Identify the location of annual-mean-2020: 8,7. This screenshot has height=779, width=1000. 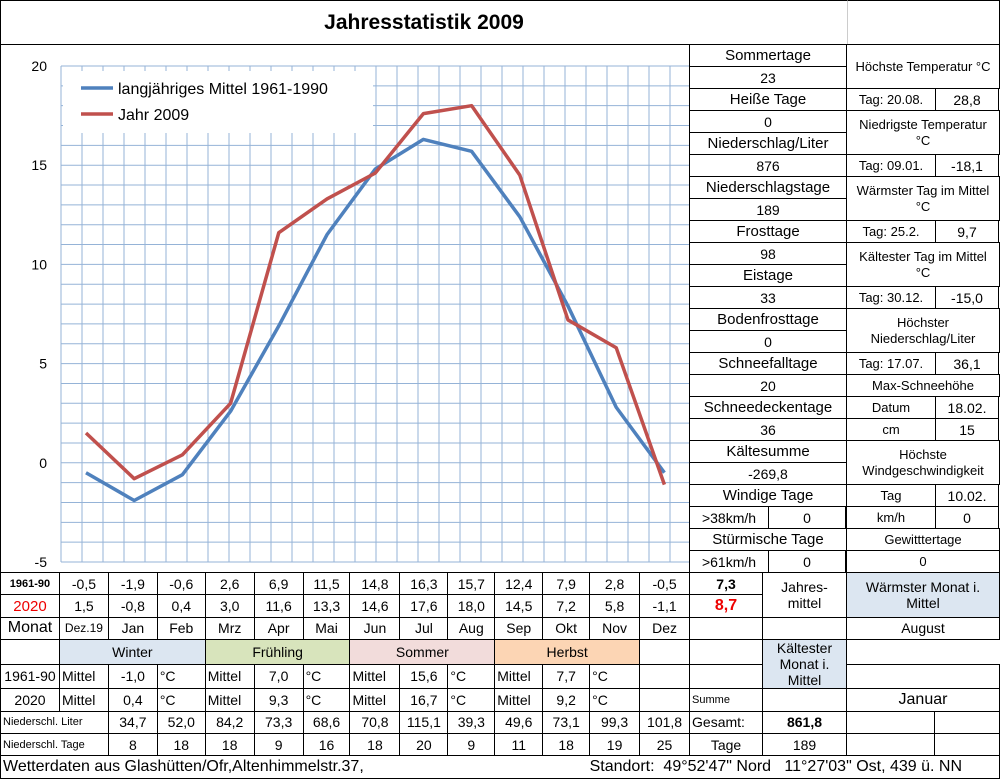
(726, 606).